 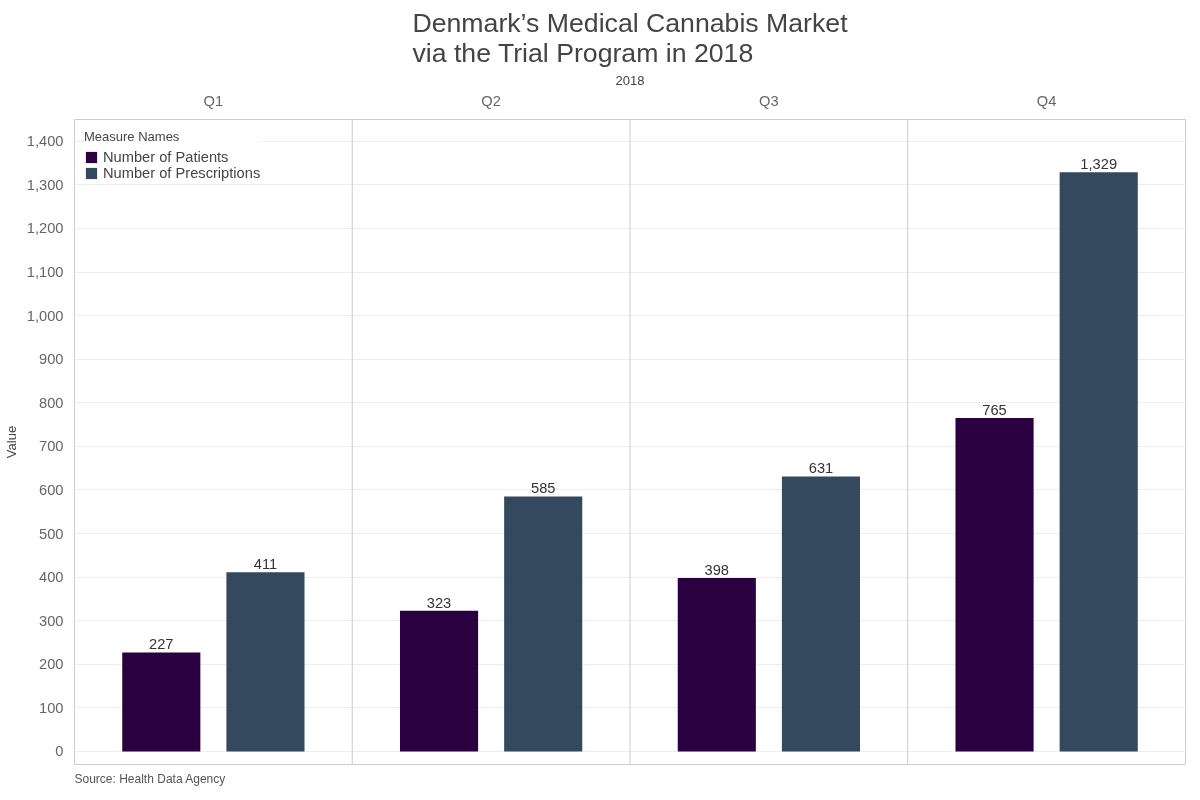 What do you see at coordinates (994, 410) in the screenshot?
I see `data-label: 765` at bounding box center [994, 410].